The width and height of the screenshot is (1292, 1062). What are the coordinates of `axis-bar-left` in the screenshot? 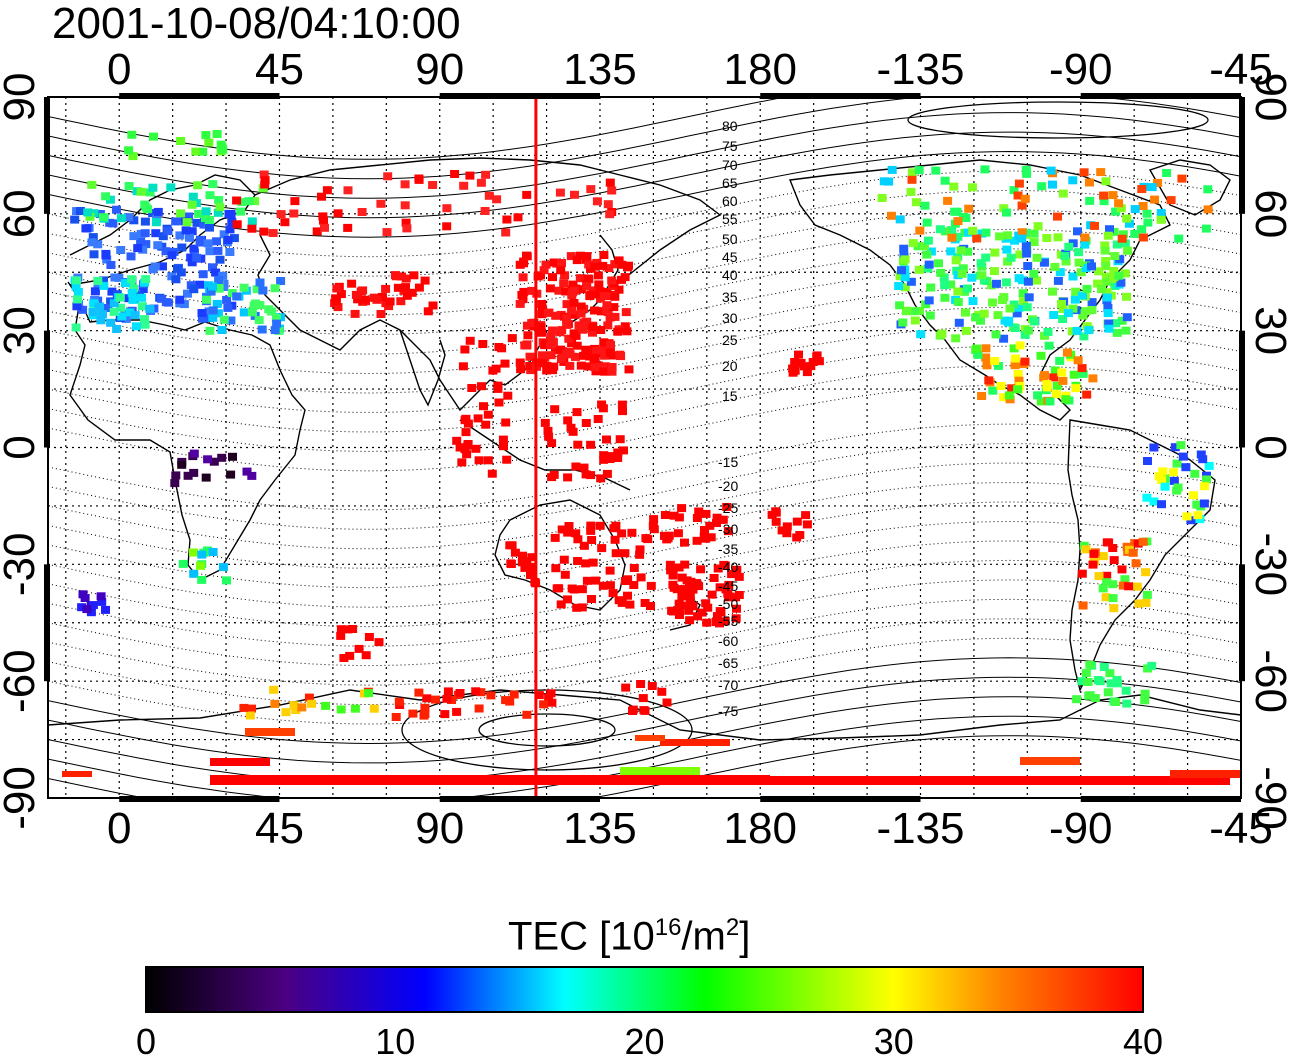 It's located at (47, 623).